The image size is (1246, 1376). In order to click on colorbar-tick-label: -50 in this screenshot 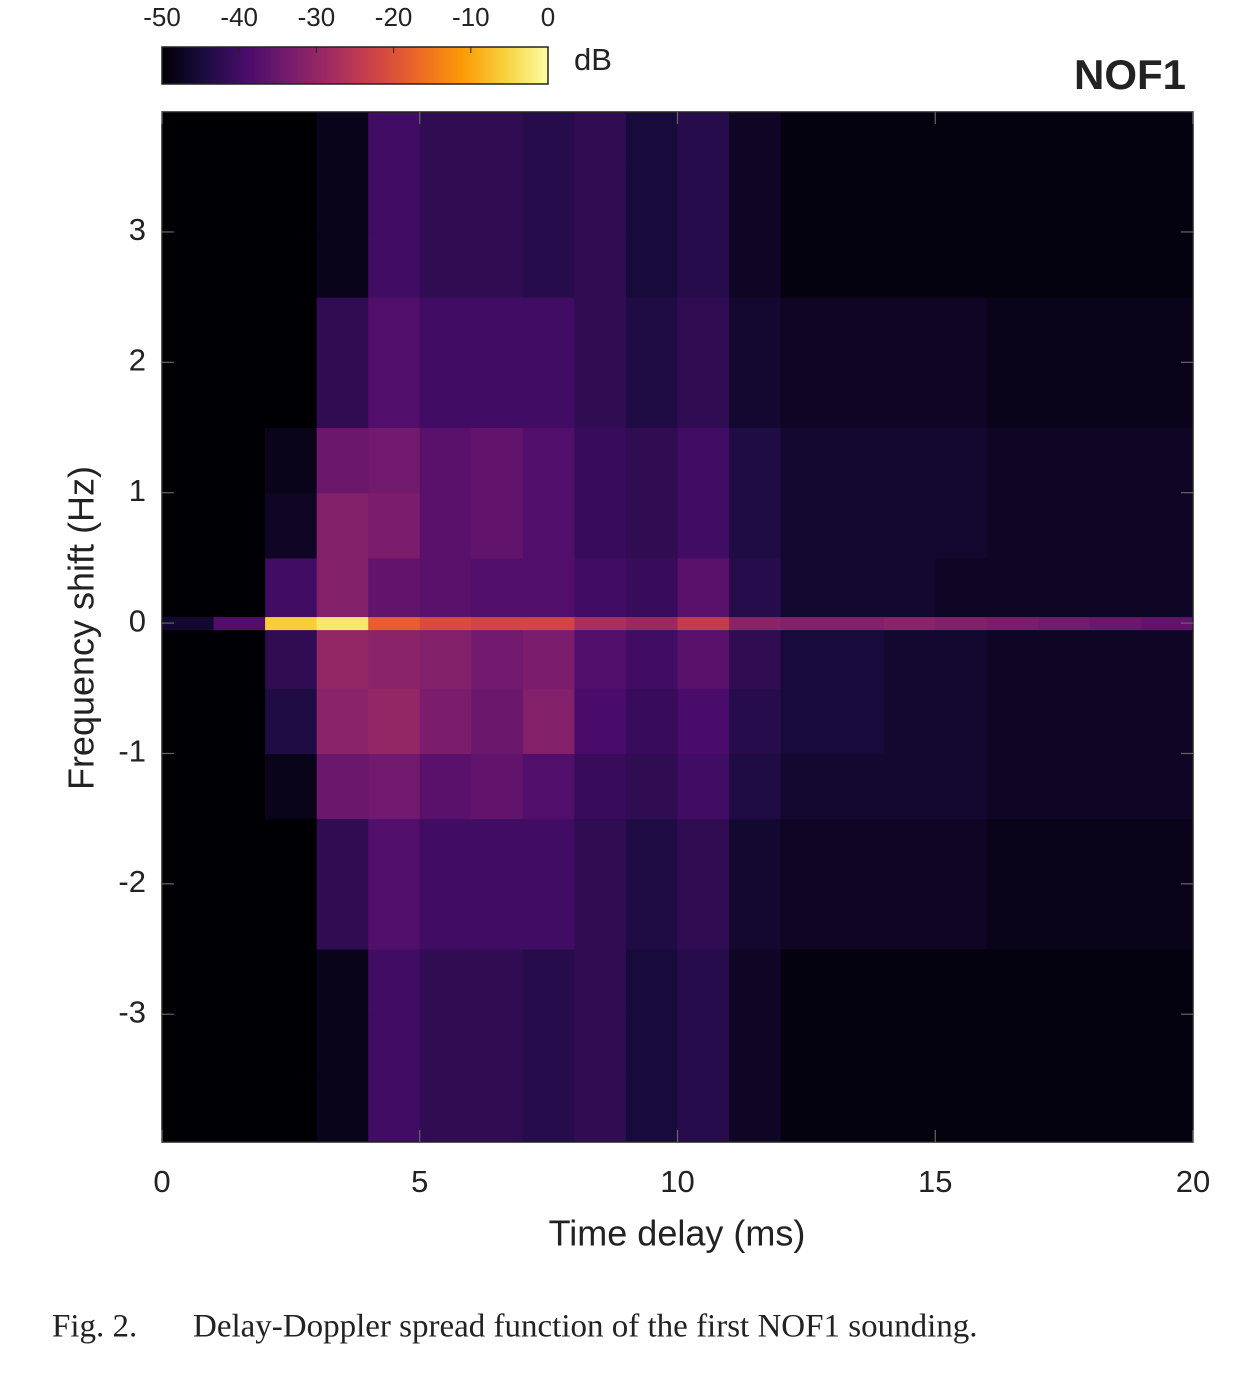, I will do `click(162, 17)`.